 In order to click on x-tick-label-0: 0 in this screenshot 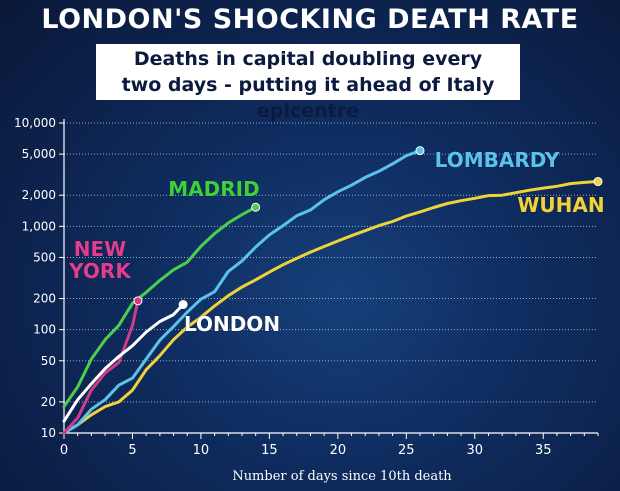, I will do `click(64, 450)`.